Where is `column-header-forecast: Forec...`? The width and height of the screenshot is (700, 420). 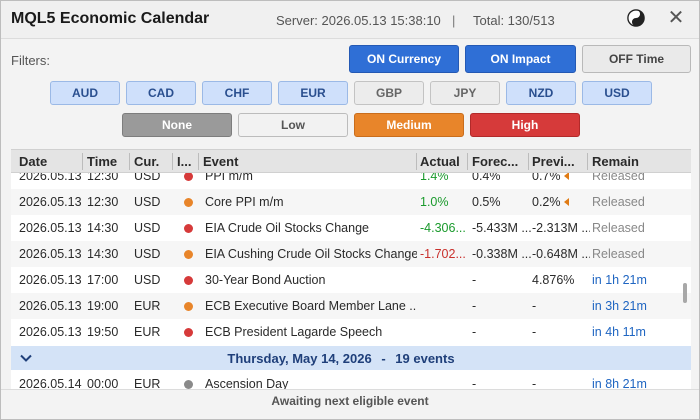
column-header-forecast: Forec... is located at coordinates (495, 161).